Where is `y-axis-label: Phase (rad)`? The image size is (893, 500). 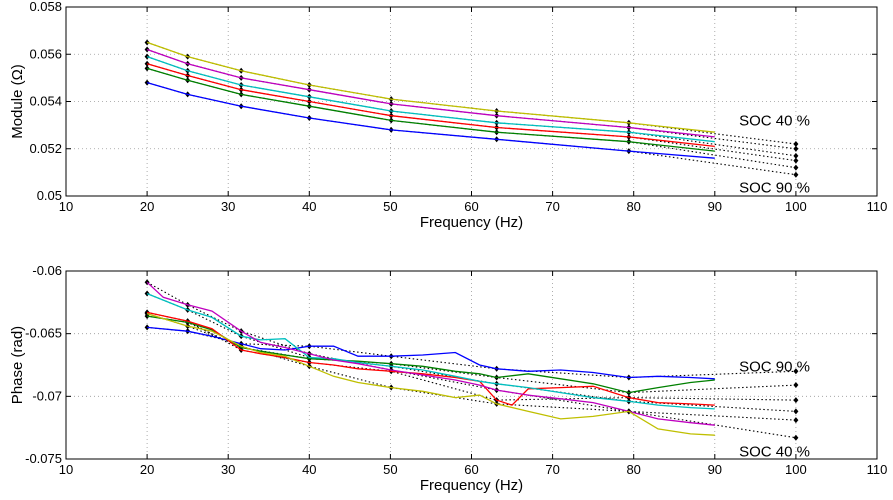 y-axis-label: Phase (rad) is located at coordinates (17, 365).